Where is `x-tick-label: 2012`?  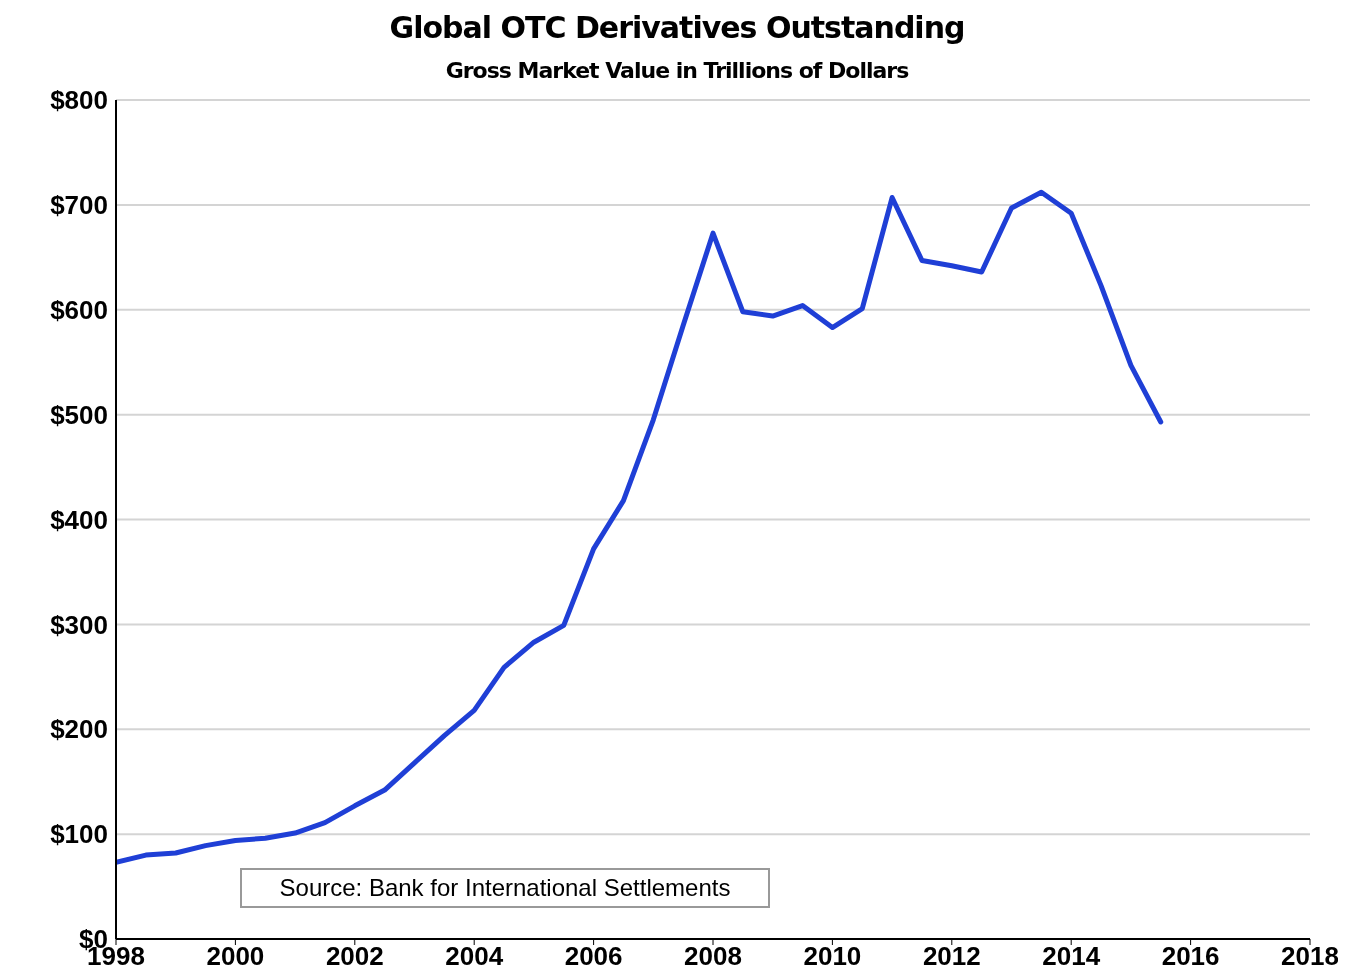 x-tick-label: 2012 is located at coordinates (951, 956).